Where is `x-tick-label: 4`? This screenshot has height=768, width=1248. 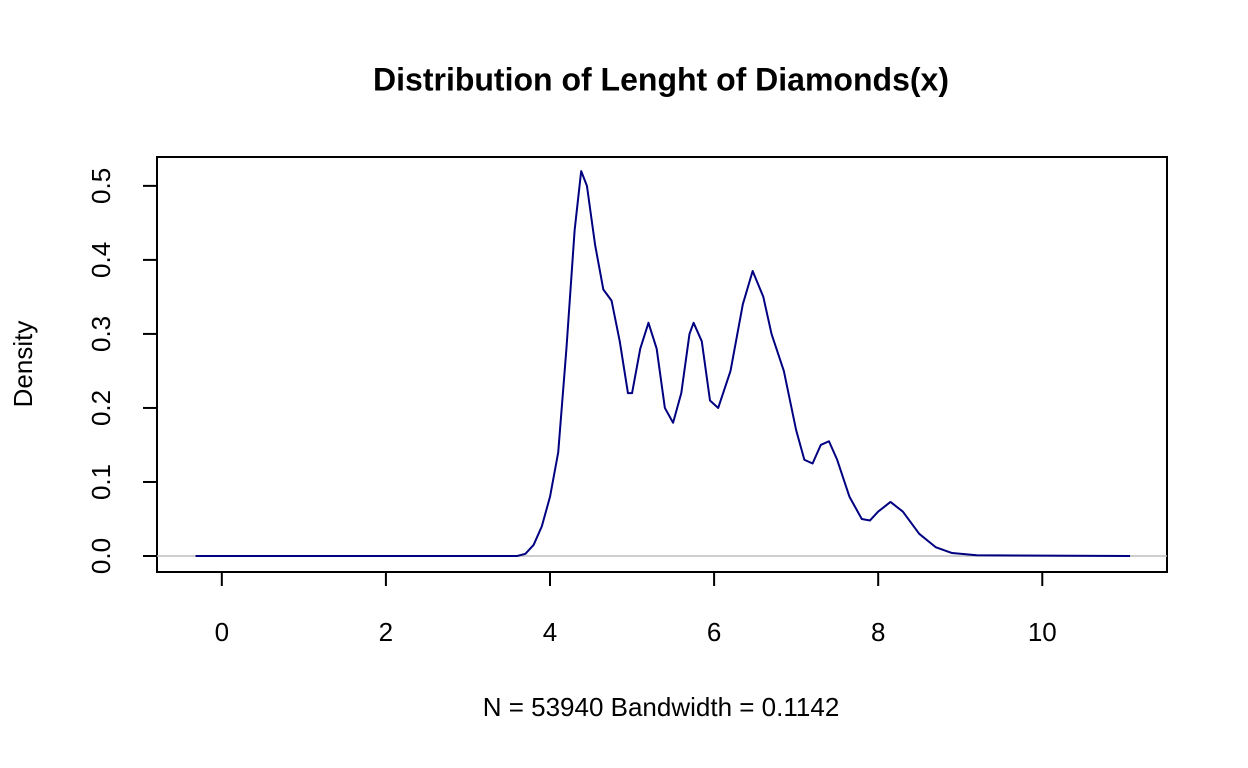 x-tick-label: 4 is located at coordinates (550, 632).